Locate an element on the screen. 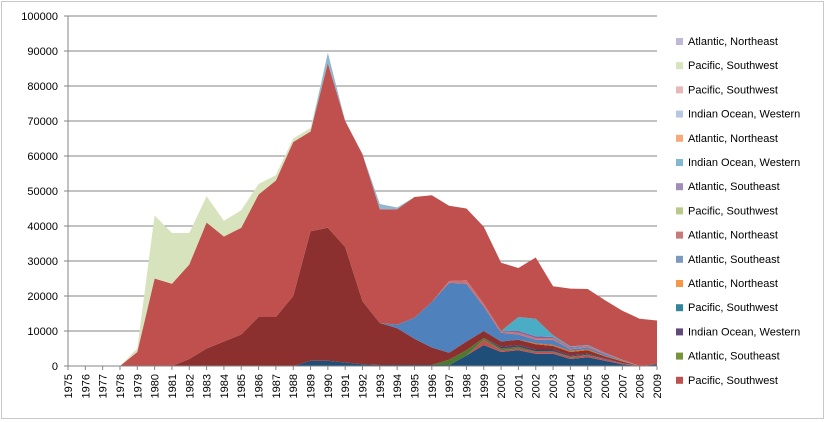 The image size is (827, 422). x-tick-label: 2001 is located at coordinates (519, 386).